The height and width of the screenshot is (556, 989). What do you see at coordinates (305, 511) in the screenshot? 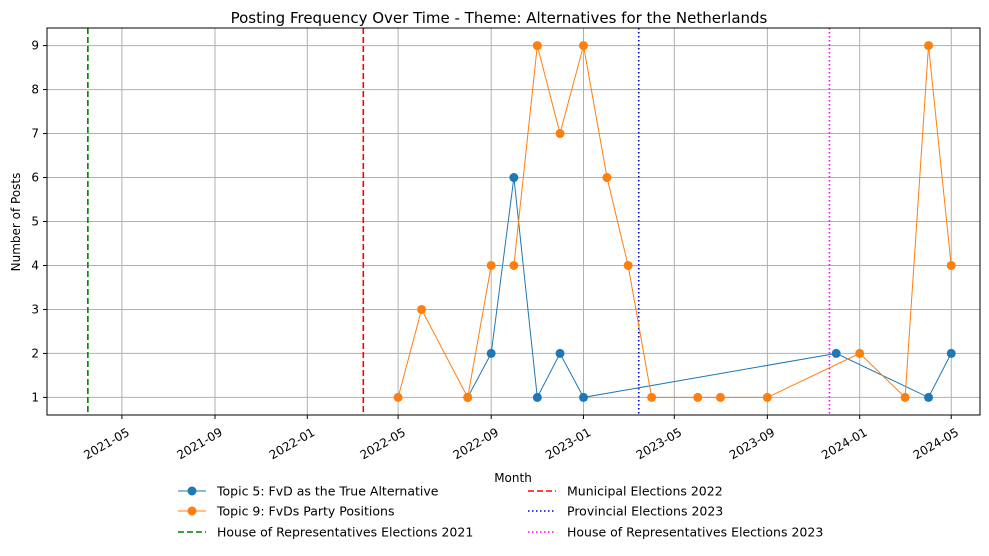
I see `legend-label: Topic 9: FvDs Party Positions` at bounding box center [305, 511].